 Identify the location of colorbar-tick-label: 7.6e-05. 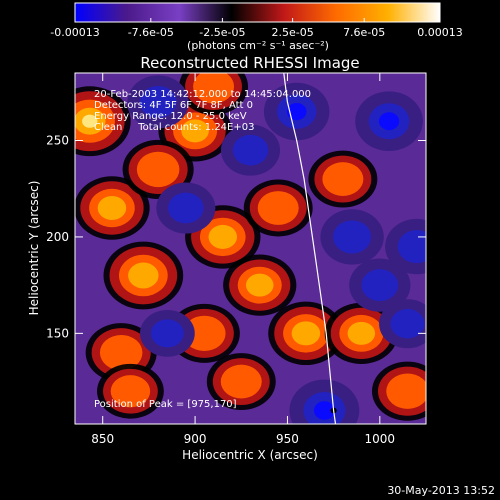
(364, 32).